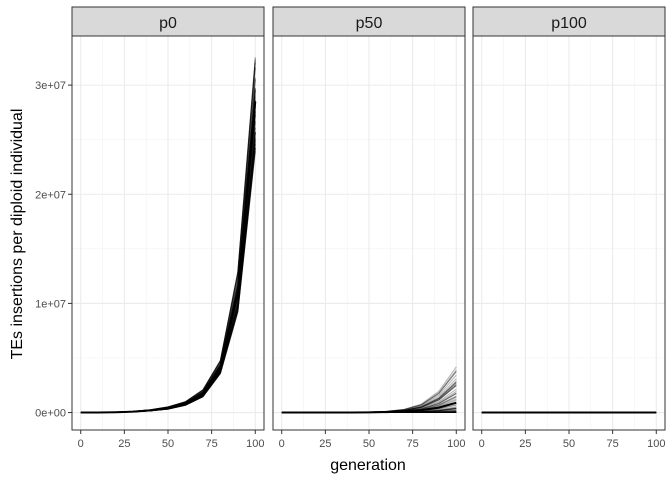  Describe the element at coordinates (50, 195) in the screenshot. I see `y-tick-label: 2e+07` at that location.